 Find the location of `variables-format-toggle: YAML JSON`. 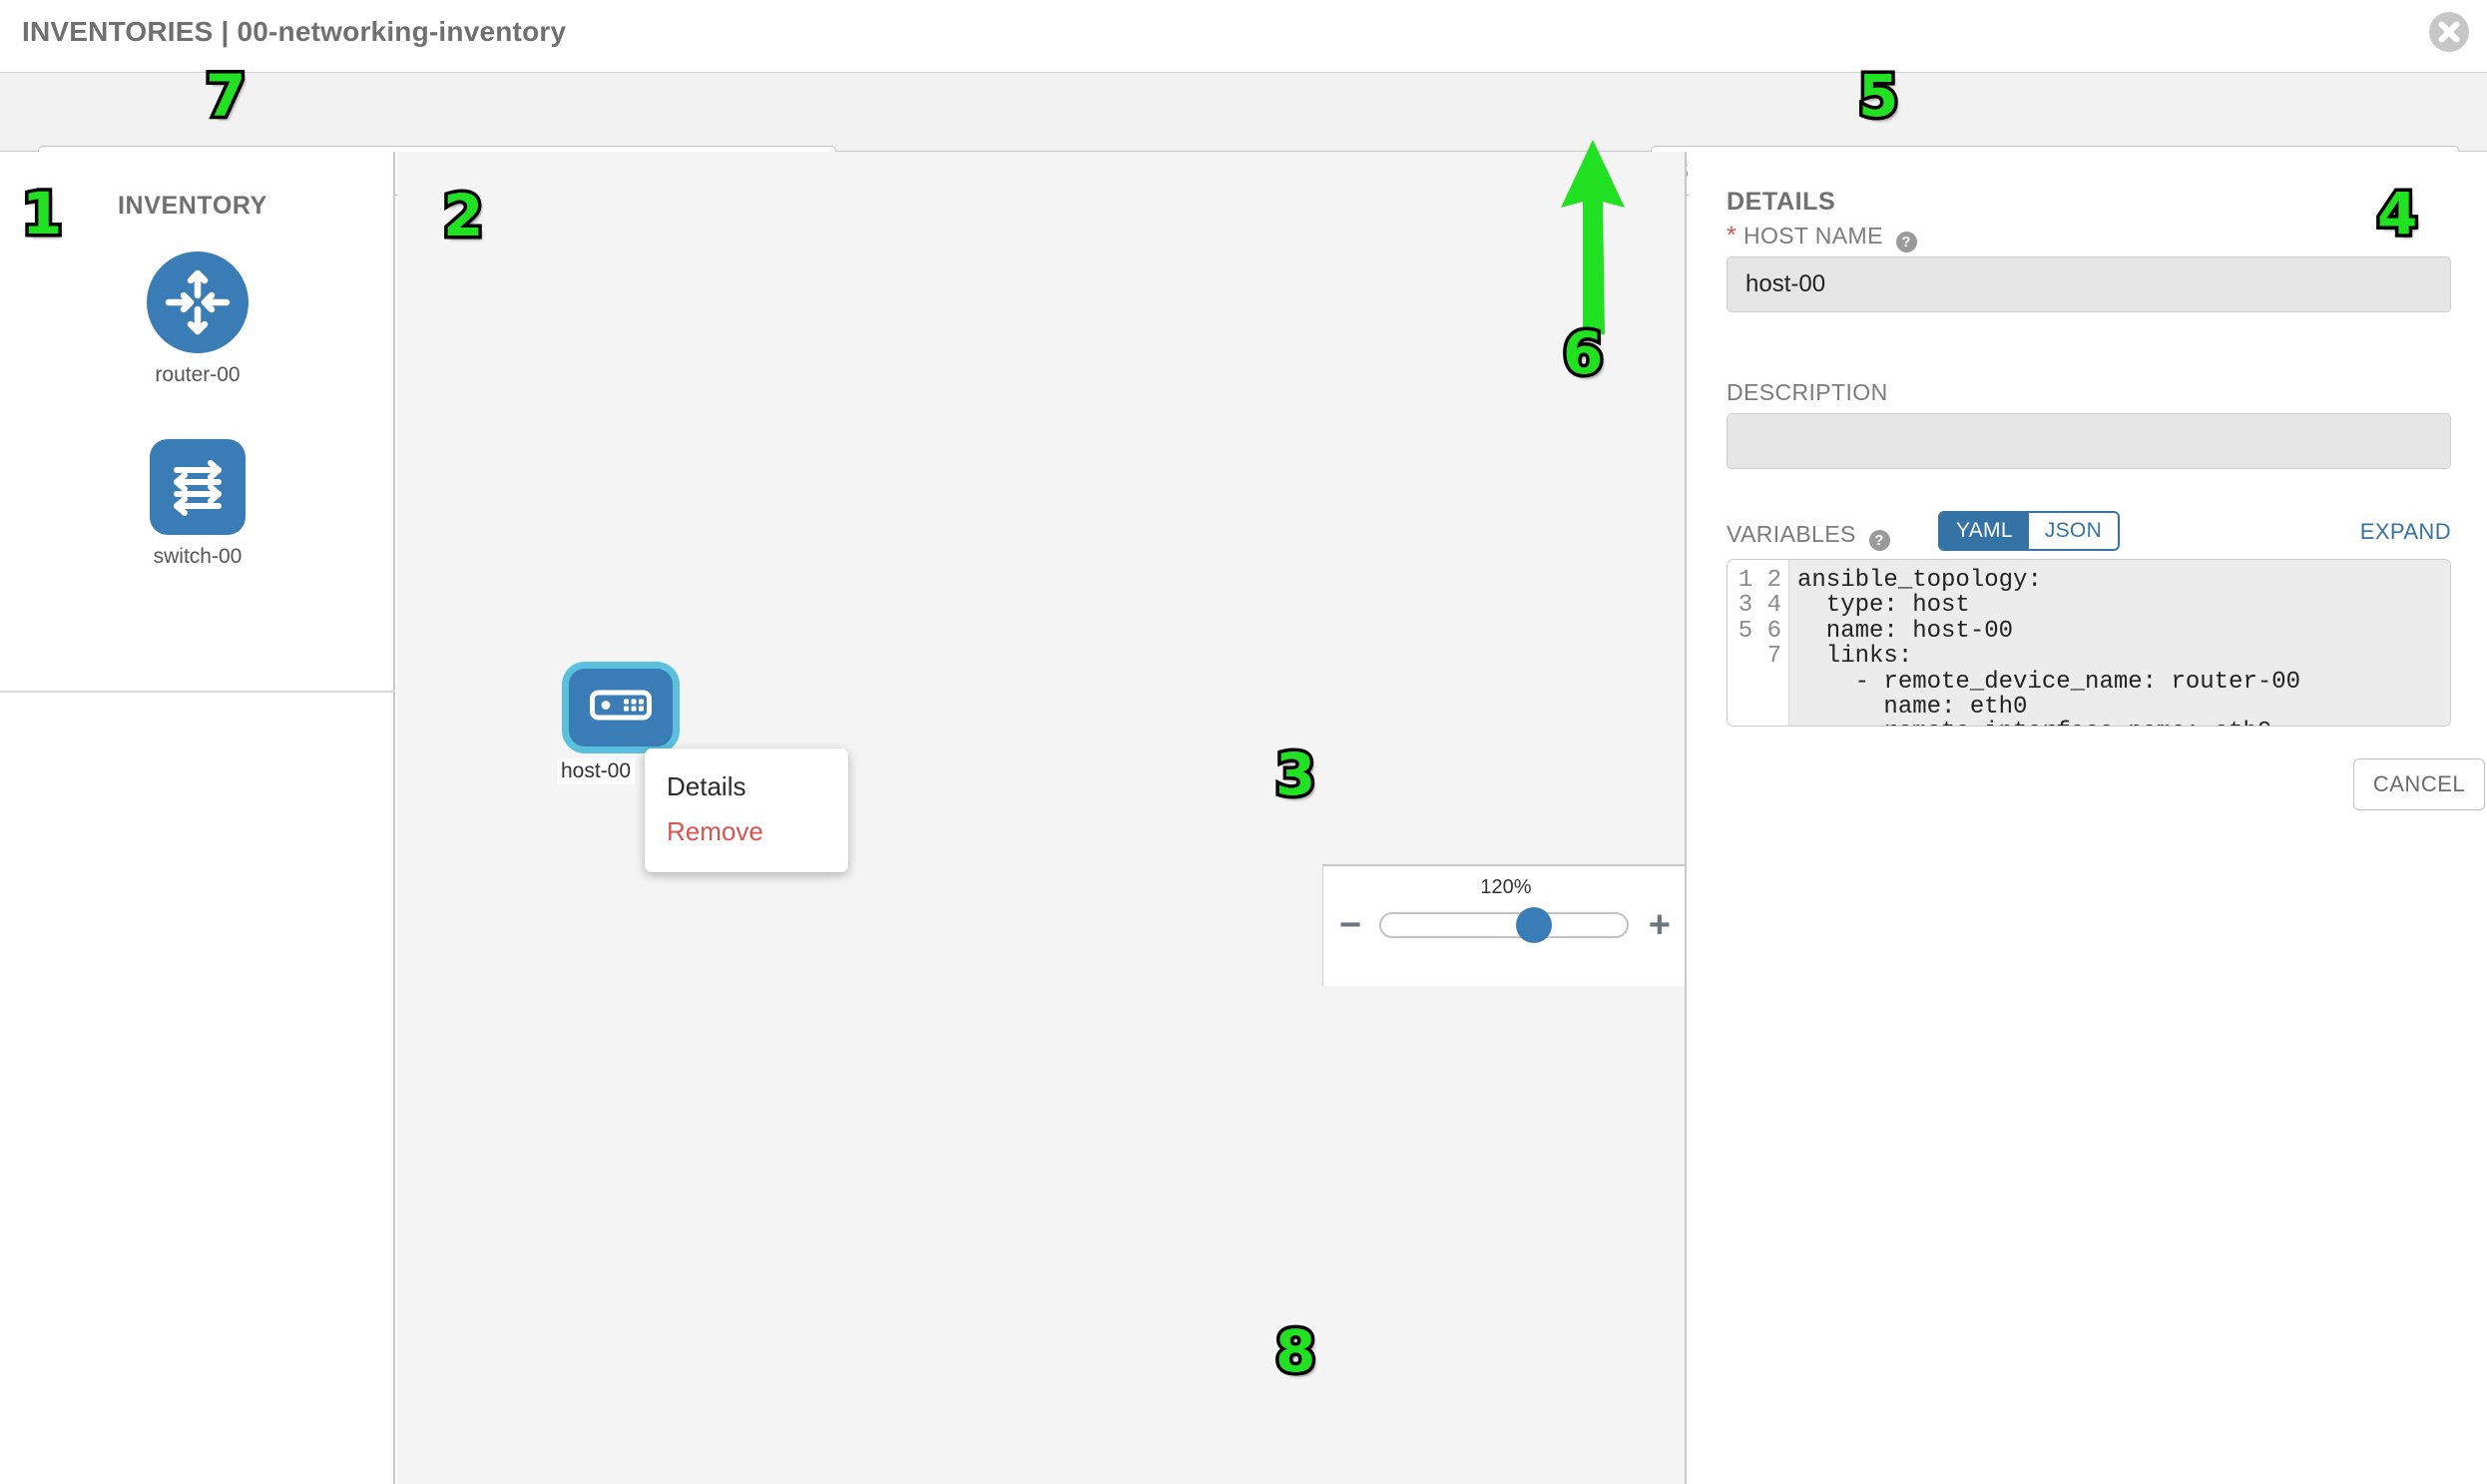

variables-format-toggle: YAML JSON is located at coordinates (2029, 531).